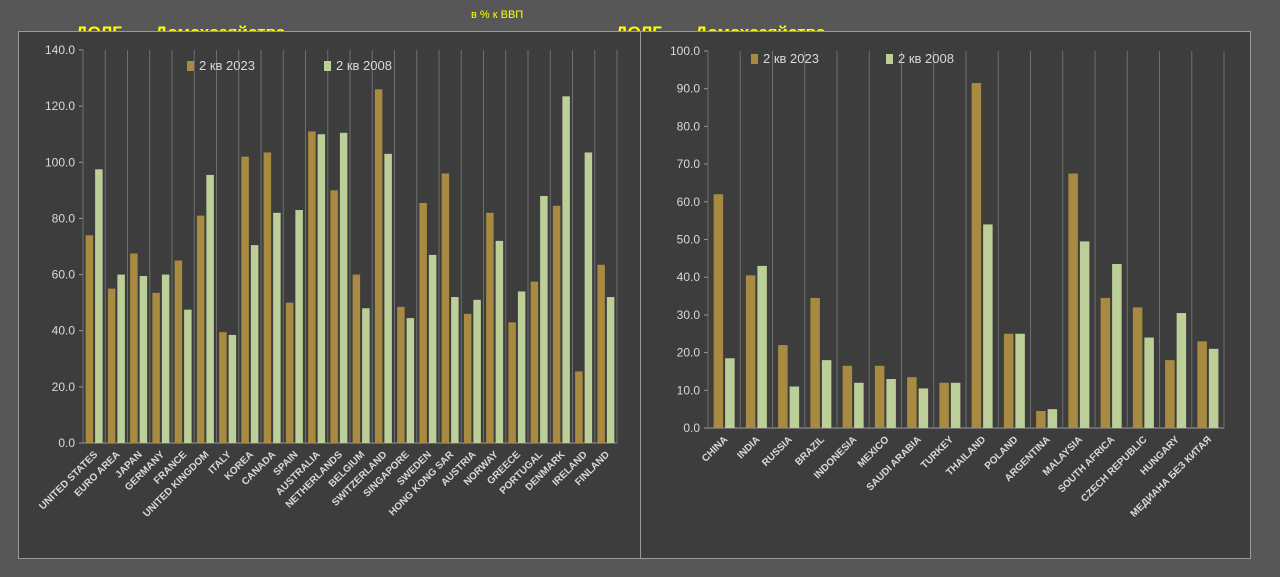  I want to click on y-tick-label: 50.0, so click(689, 240).